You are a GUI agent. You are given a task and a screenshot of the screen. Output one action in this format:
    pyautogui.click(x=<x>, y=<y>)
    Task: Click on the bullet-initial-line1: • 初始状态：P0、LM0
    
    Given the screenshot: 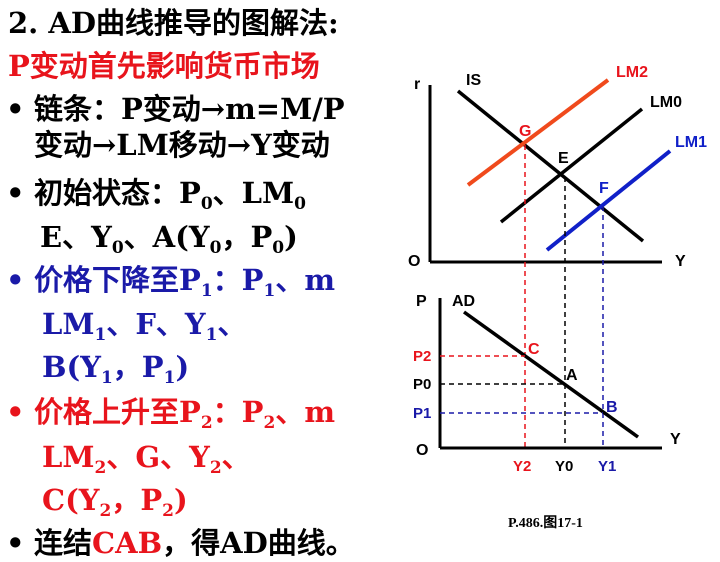 What is the action you would take?
    pyautogui.click(x=156, y=195)
    